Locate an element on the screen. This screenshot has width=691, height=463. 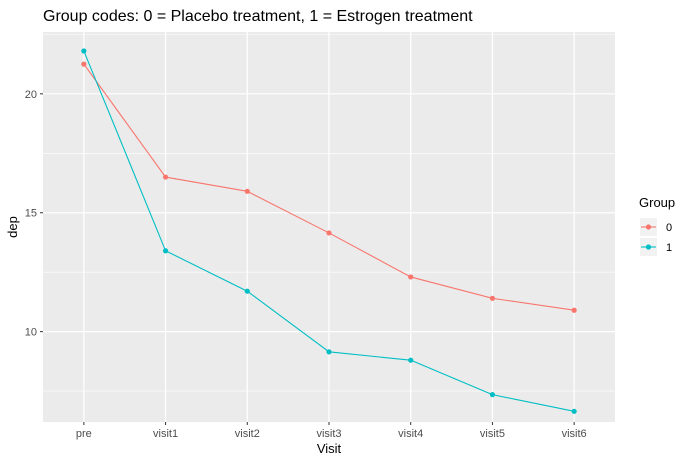
y-tick-label: 20 is located at coordinates (31, 95).